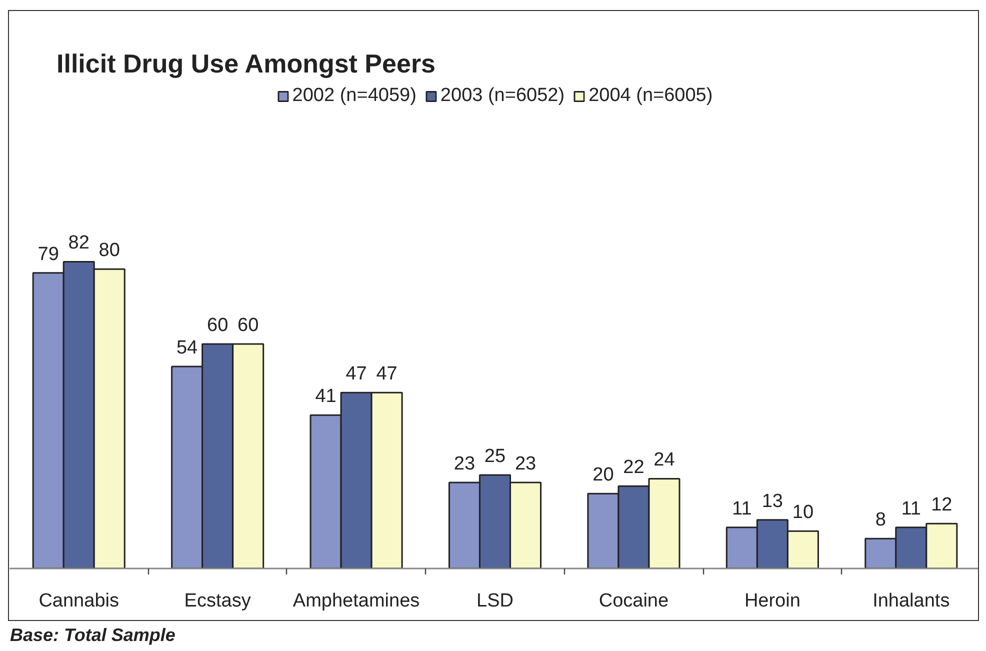 The width and height of the screenshot is (986, 651). Describe the element at coordinates (772, 601) in the screenshot. I see `x-tick-label: Heroin` at that location.